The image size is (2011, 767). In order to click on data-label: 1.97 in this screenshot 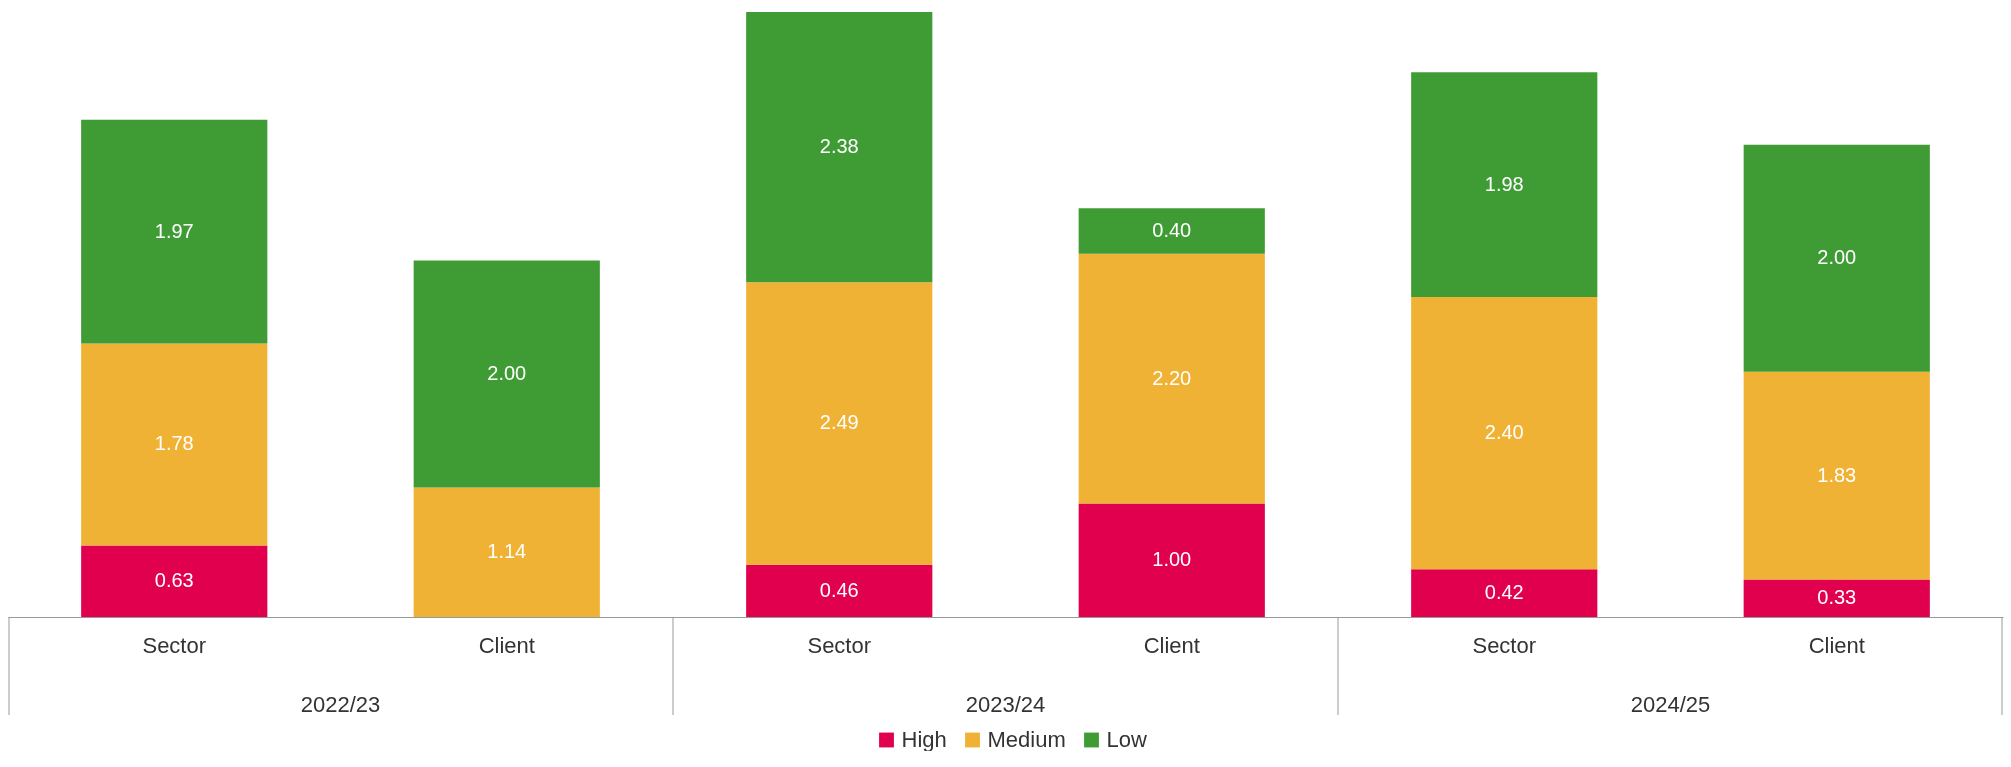, I will do `click(174, 230)`.